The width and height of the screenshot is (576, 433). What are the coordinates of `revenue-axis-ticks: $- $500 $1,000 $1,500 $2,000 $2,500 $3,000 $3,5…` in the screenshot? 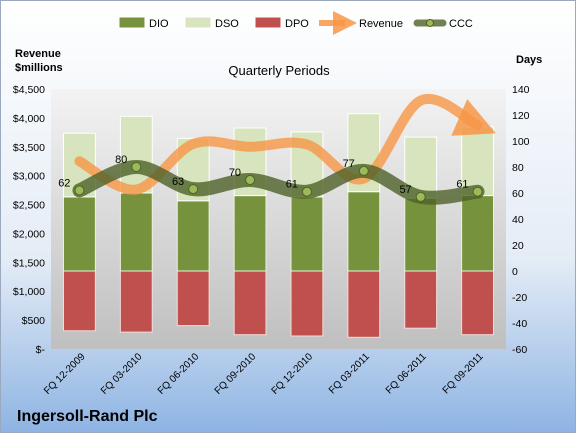 It's located at (29, 220).